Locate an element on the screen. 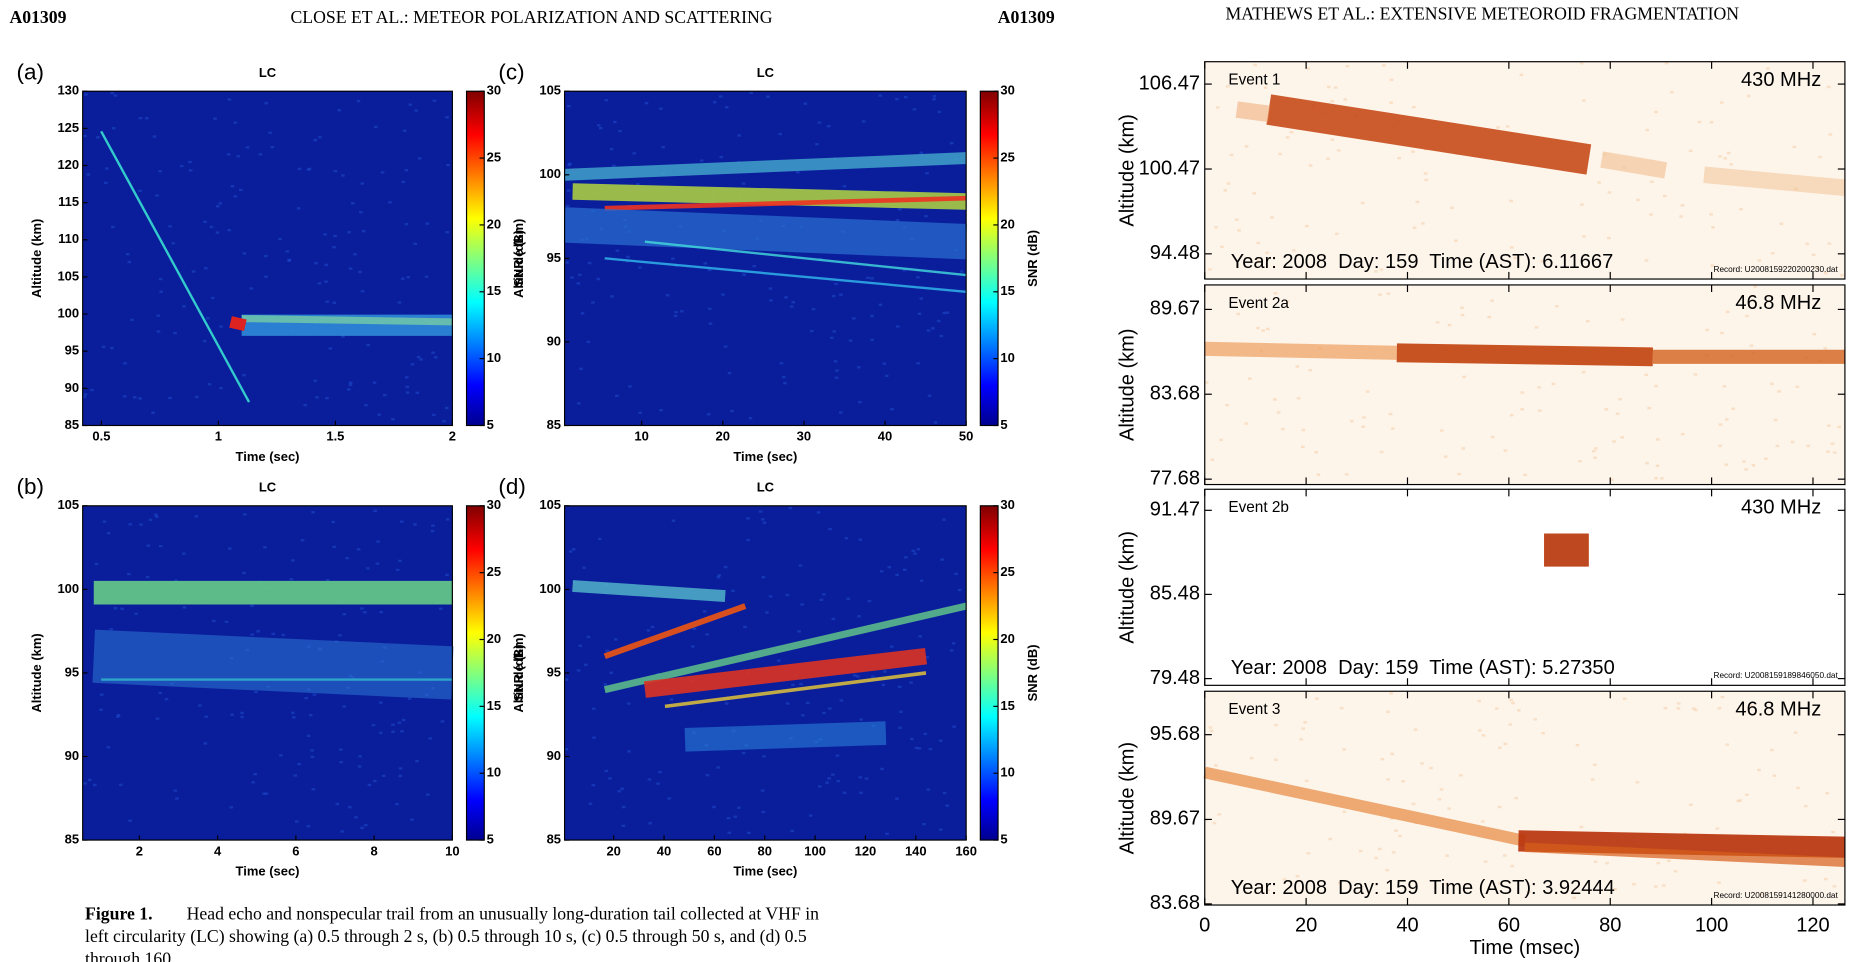 The image size is (1852, 962). x-tick-label: 0 is located at coordinates (1204, 926).